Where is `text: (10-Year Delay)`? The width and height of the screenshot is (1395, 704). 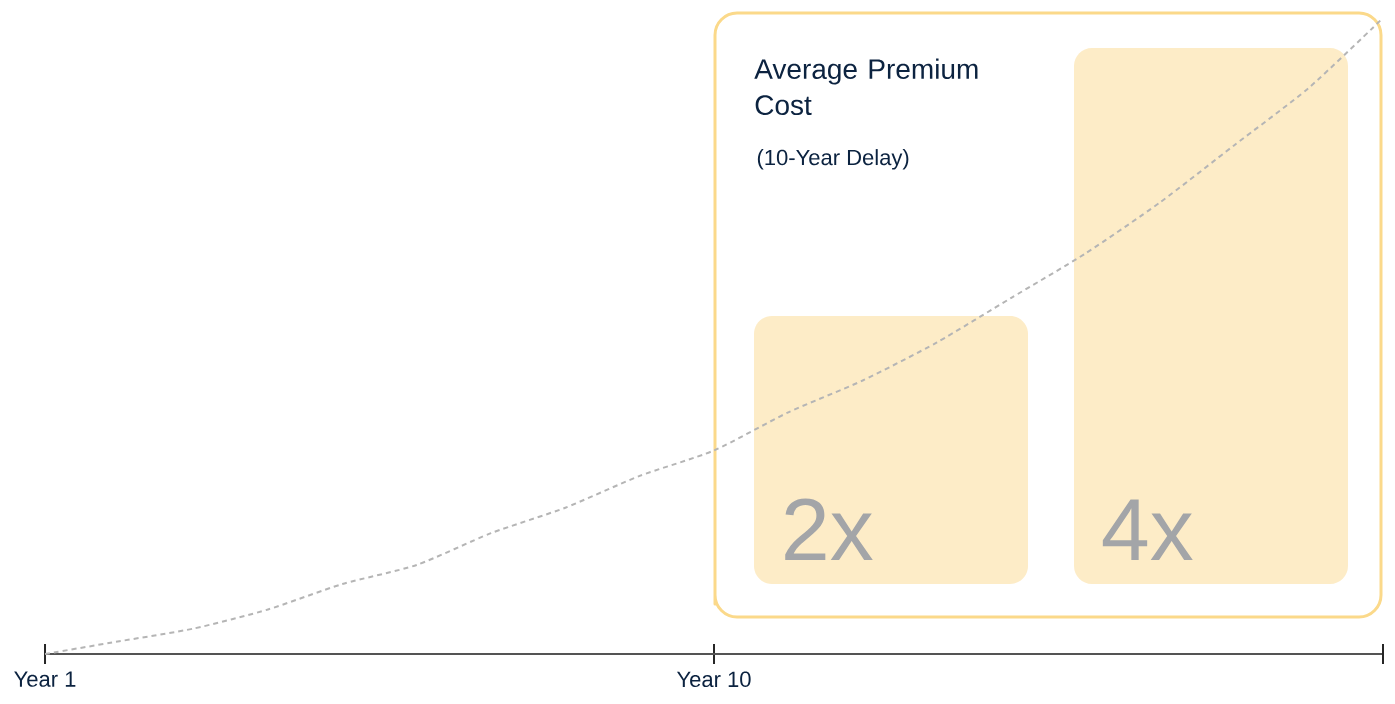
text: (10-Year Delay) is located at coordinates (833, 159).